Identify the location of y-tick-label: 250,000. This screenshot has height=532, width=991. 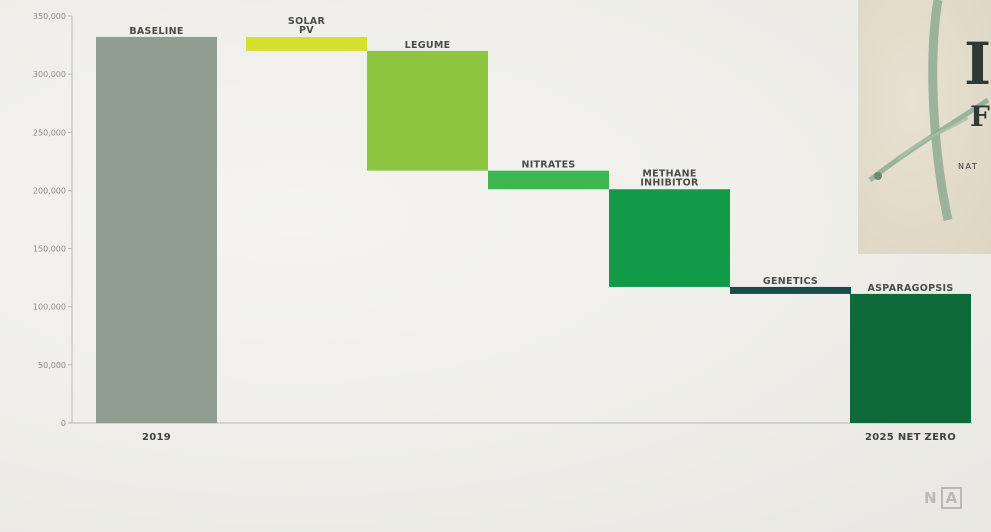
(49, 132).